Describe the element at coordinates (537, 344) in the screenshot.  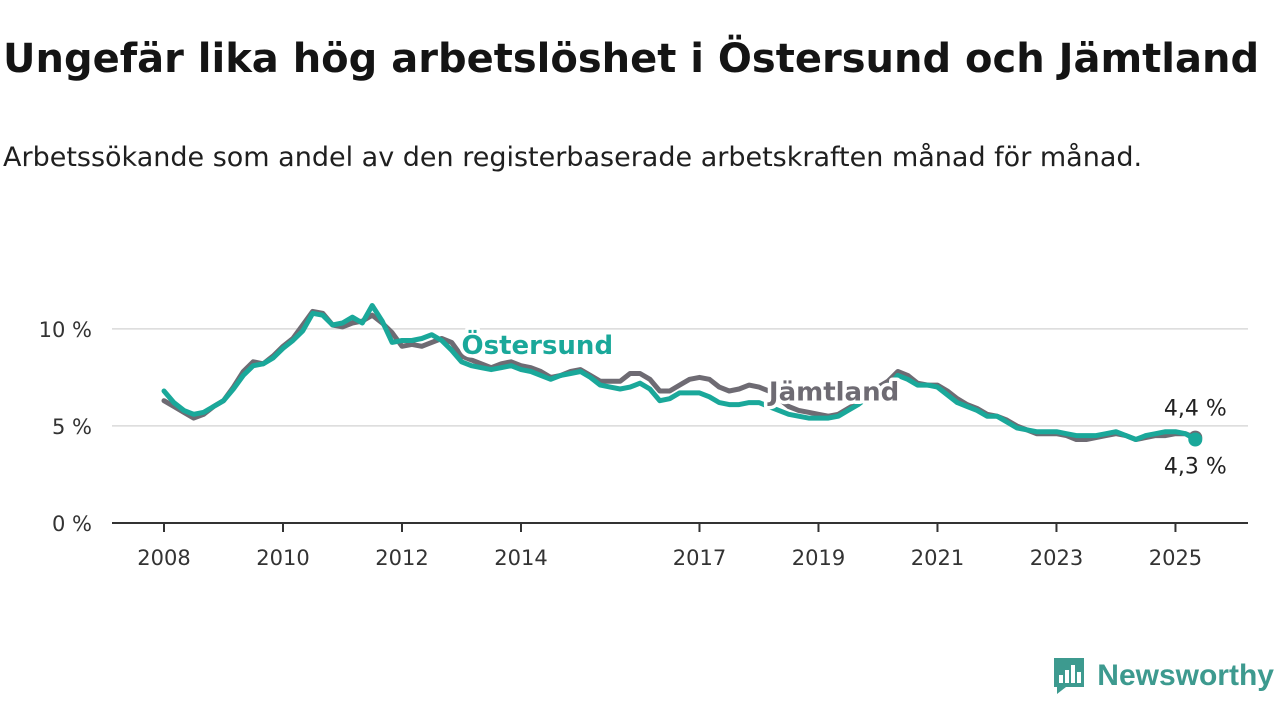
I see `series-label--stersund: Östersund` at that location.